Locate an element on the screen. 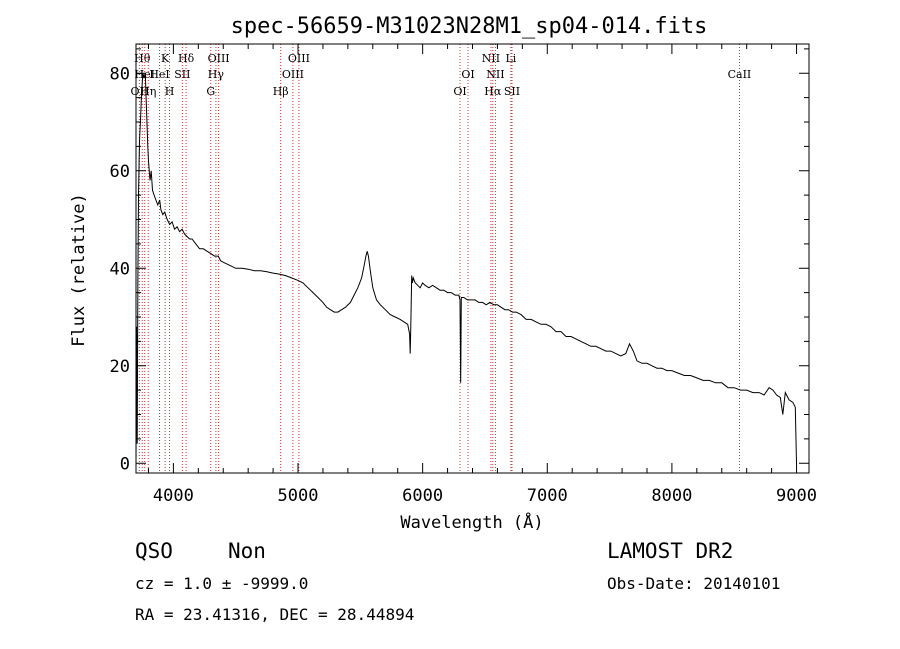  redshift-text: cz = 1.0 ± -9999.0 is located at coordinates (221, 583).